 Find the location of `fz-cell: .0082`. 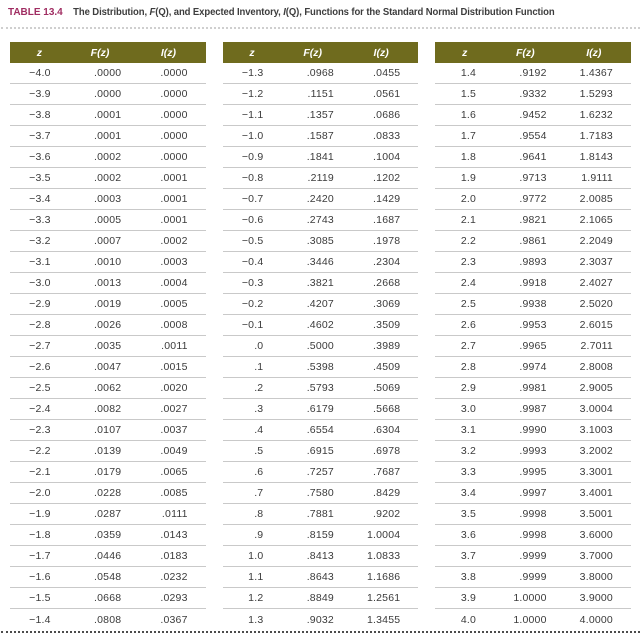

fz-cell: .0082 is located at coordinates (108, 409).